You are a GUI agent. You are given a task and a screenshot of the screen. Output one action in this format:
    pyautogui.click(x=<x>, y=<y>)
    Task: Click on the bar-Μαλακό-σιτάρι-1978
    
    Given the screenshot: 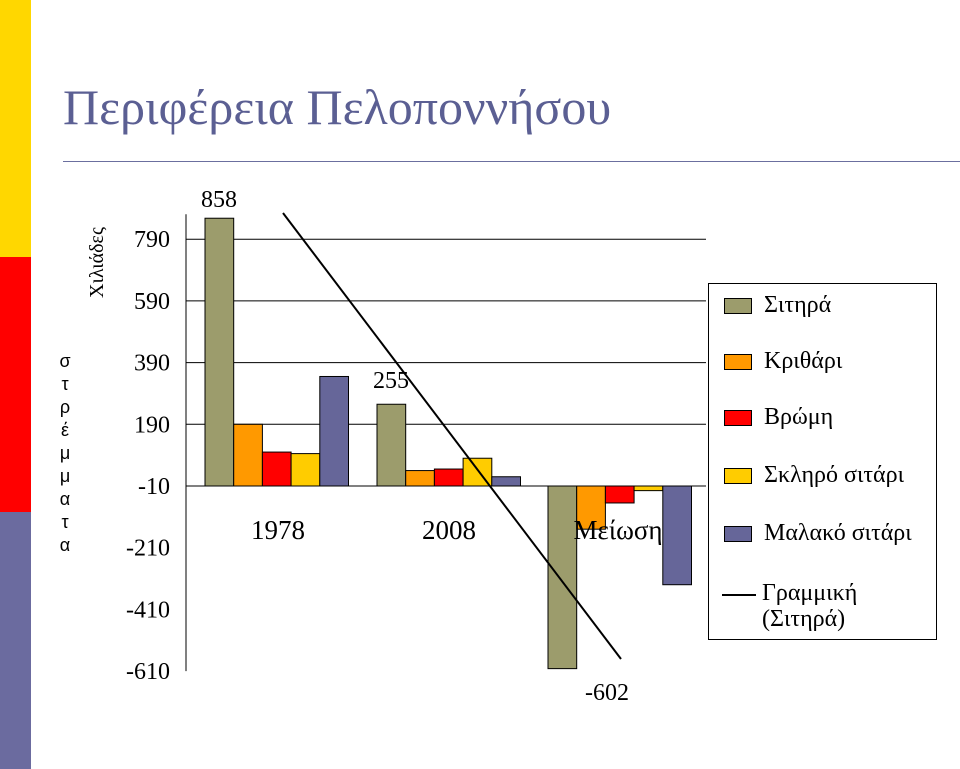 What is the action you would take?
    pyautogui.click(x=334, y=431)
    